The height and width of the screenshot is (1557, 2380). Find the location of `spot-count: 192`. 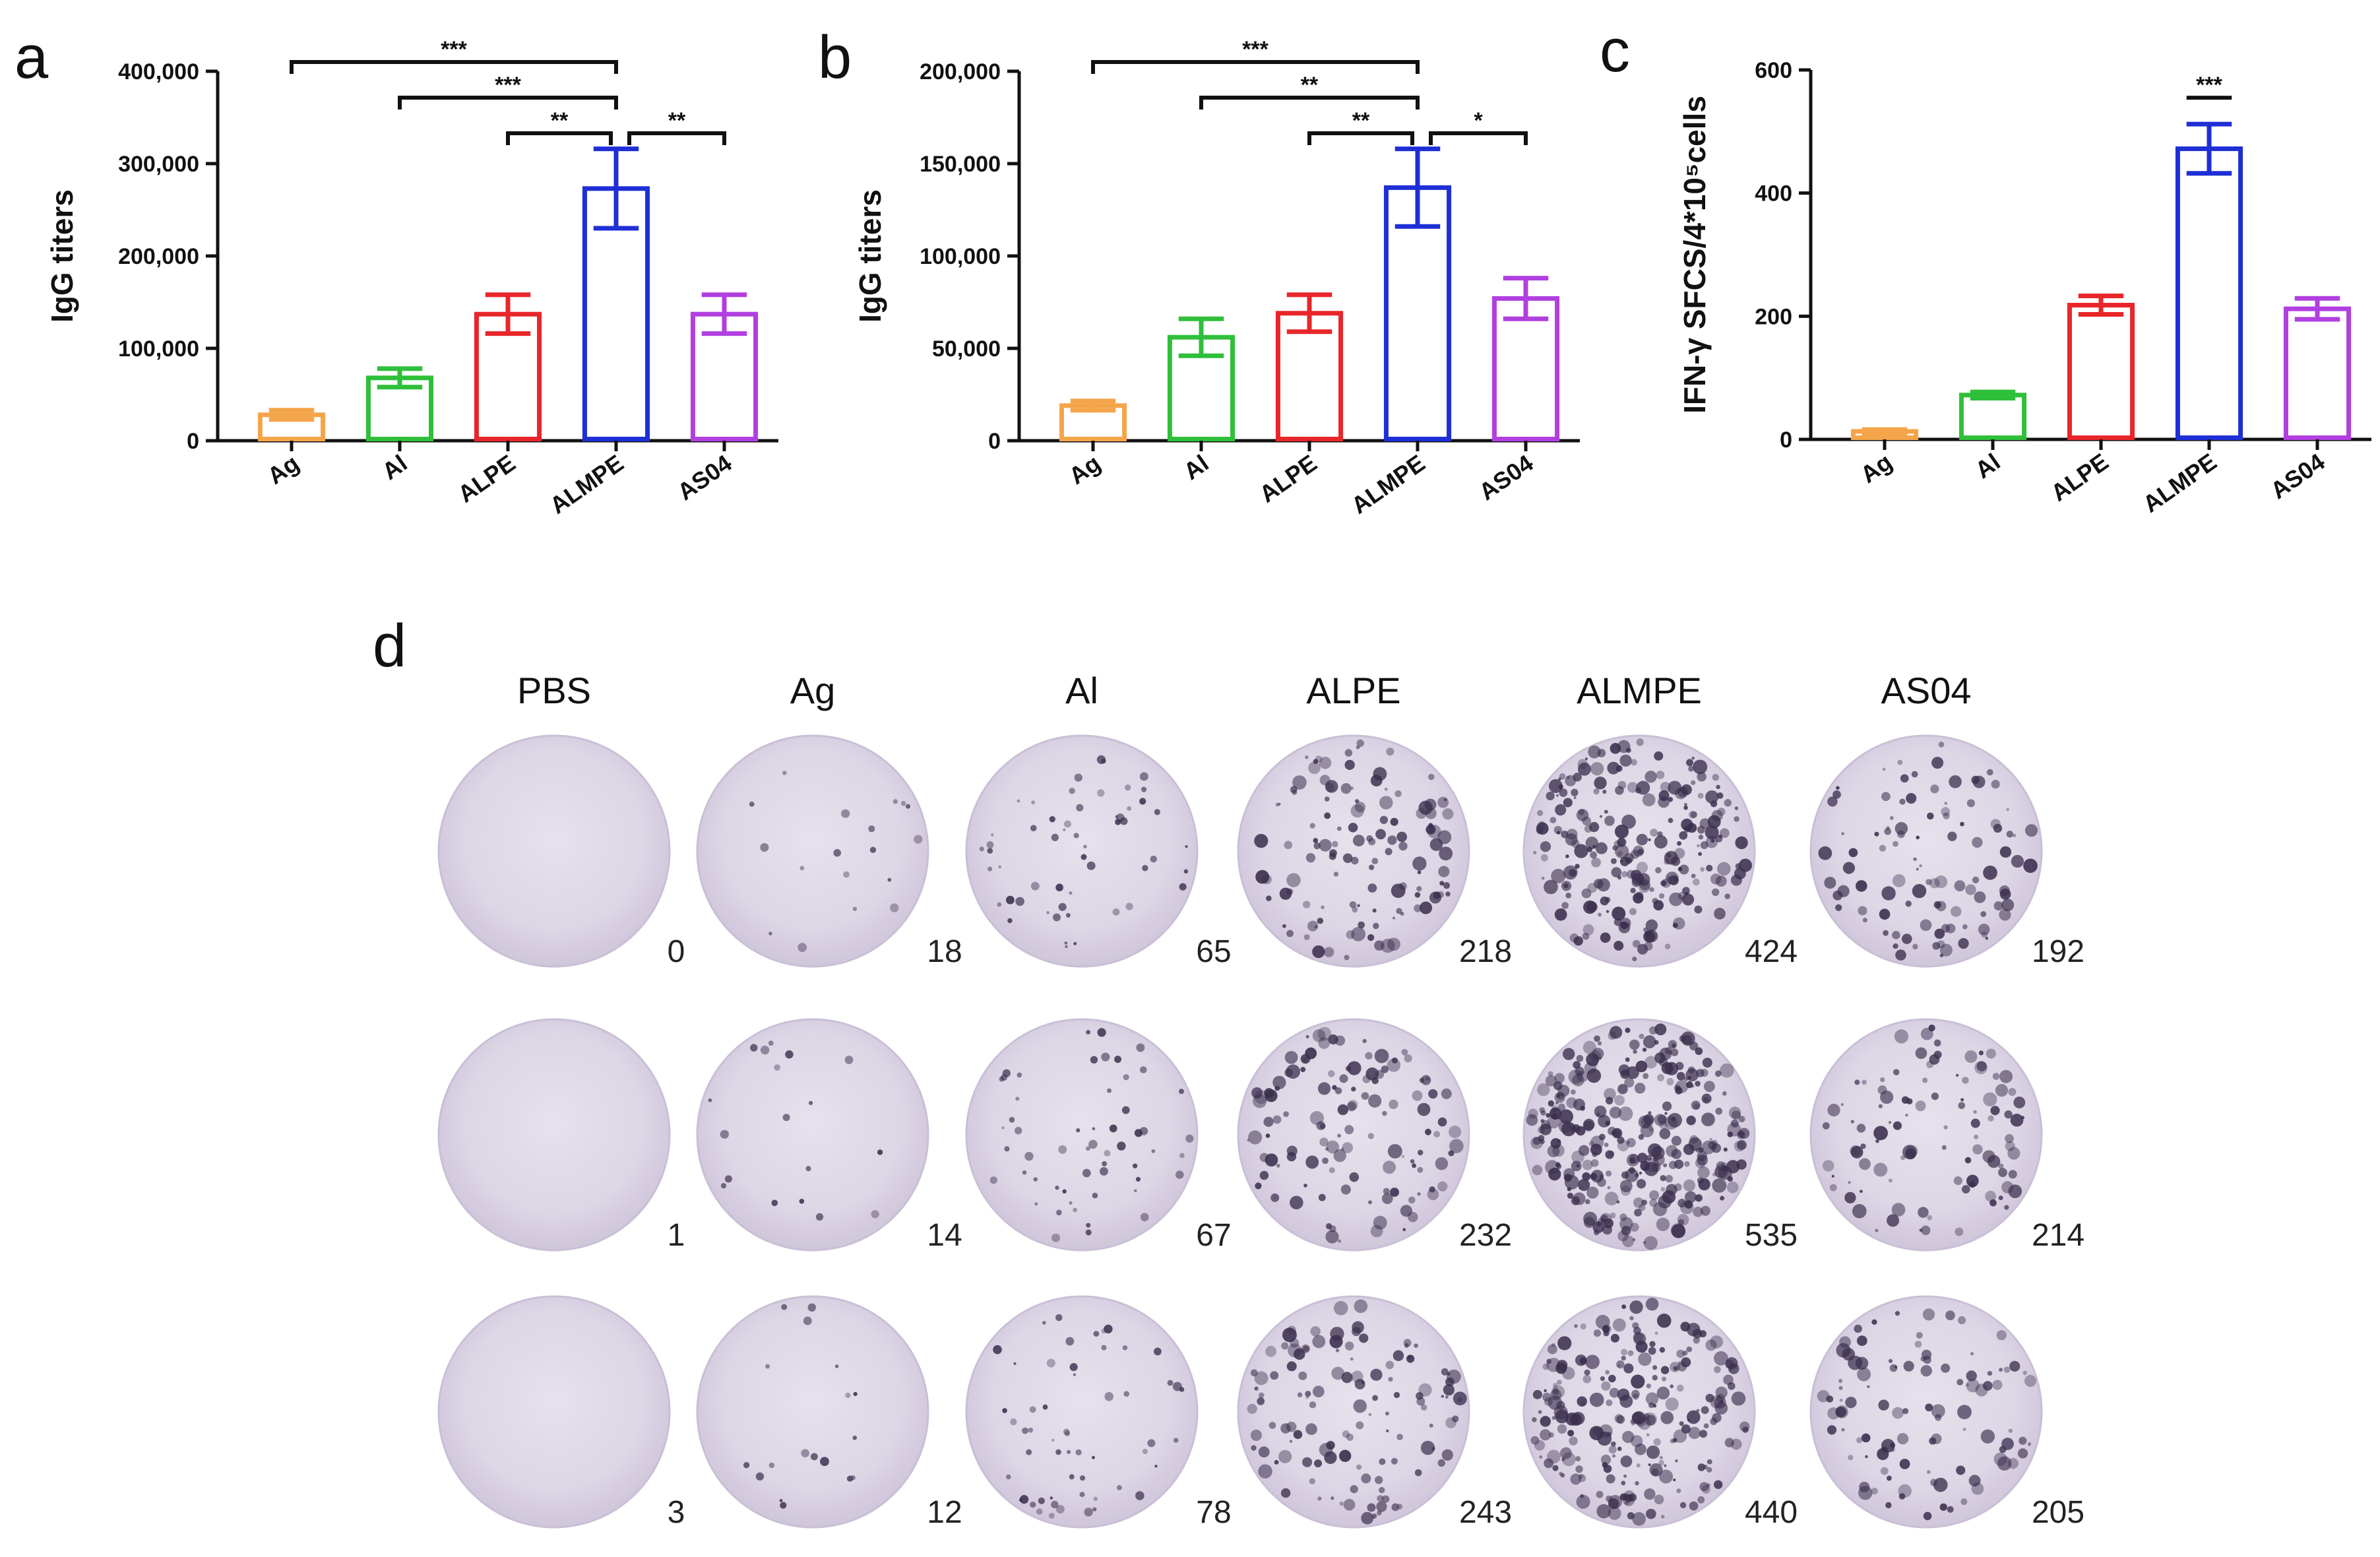

spot-count: 192 is located at coordinates (2058, 951).